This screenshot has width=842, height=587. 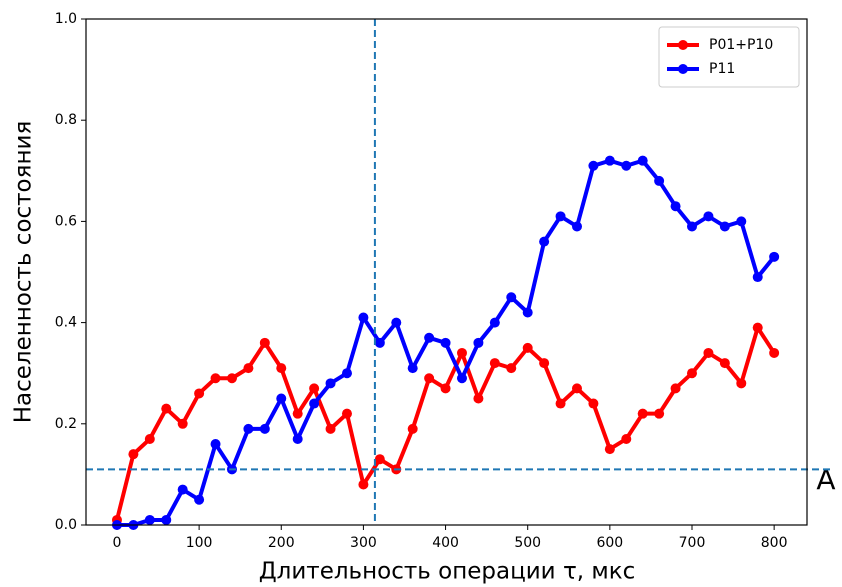 What do you see at coordinates (692, 543) in the screenshot?
I see `x-tick-label: 700` at bounding box center [692, 543].